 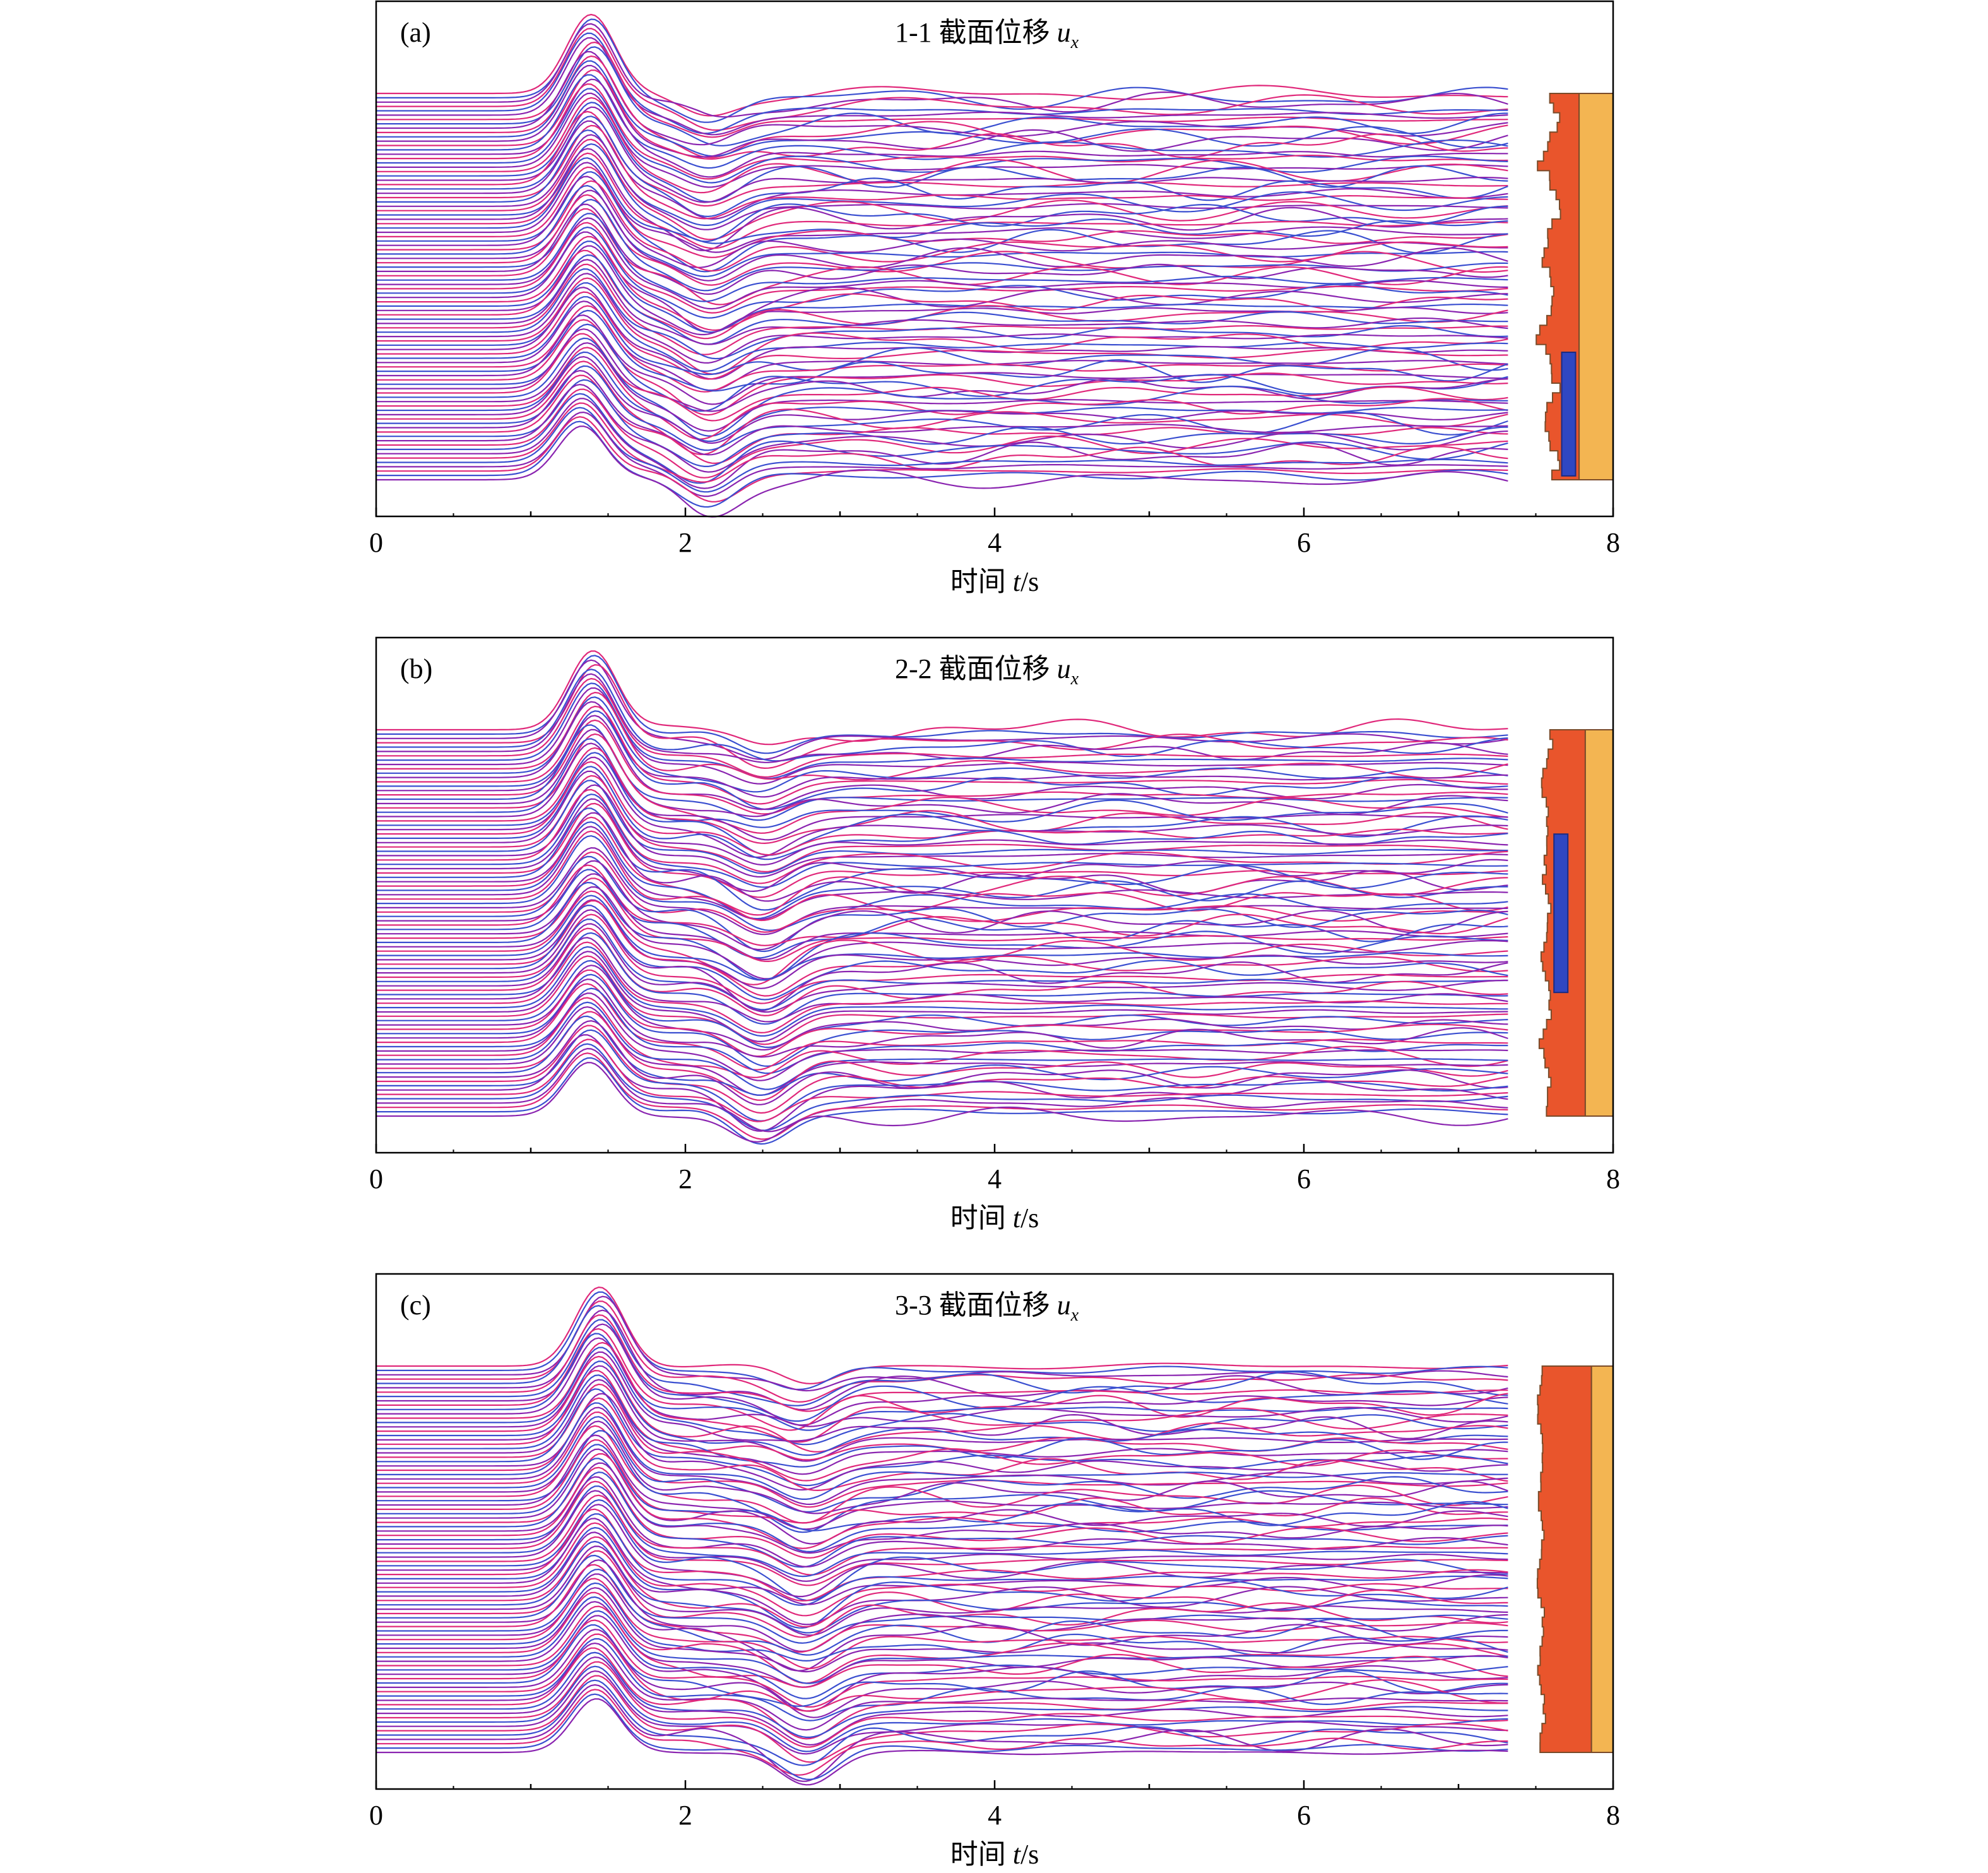 What do you see at coordinates (1074, 1315) in the screenshot?
I see `chart-title-sub: x` at bounding box center [1074, 1315].